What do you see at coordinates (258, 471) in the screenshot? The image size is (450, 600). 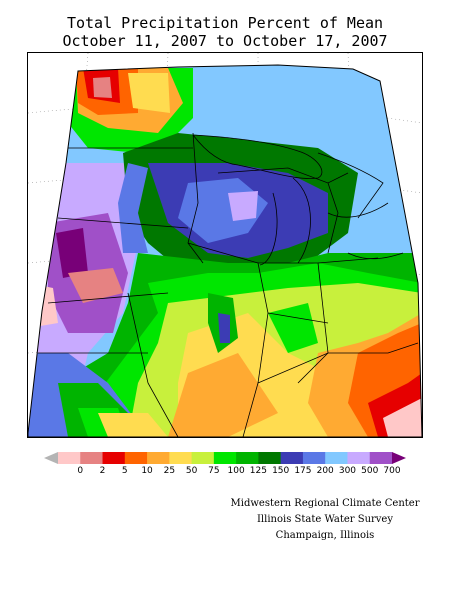 I see `legend-label: 125` at bounding box center [258, 471].